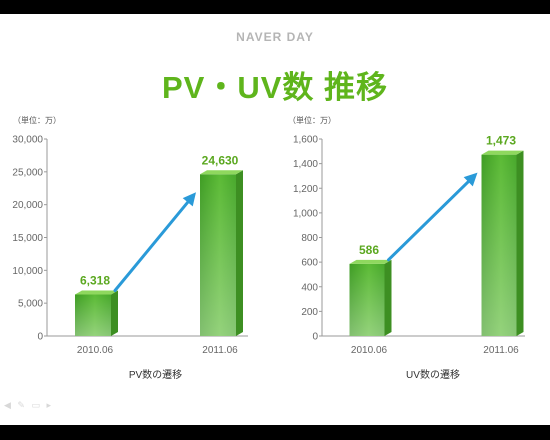  I want to click on chart1-y-tick-label: 0, so click(40, 337).